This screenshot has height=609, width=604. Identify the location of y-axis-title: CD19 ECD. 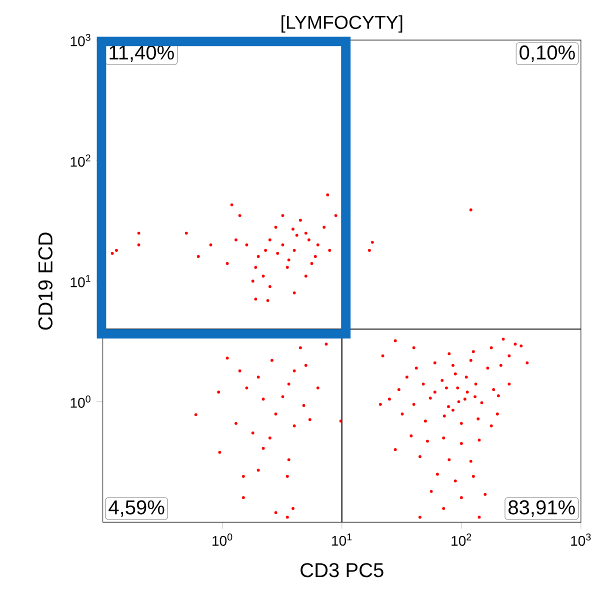
(45, 281).